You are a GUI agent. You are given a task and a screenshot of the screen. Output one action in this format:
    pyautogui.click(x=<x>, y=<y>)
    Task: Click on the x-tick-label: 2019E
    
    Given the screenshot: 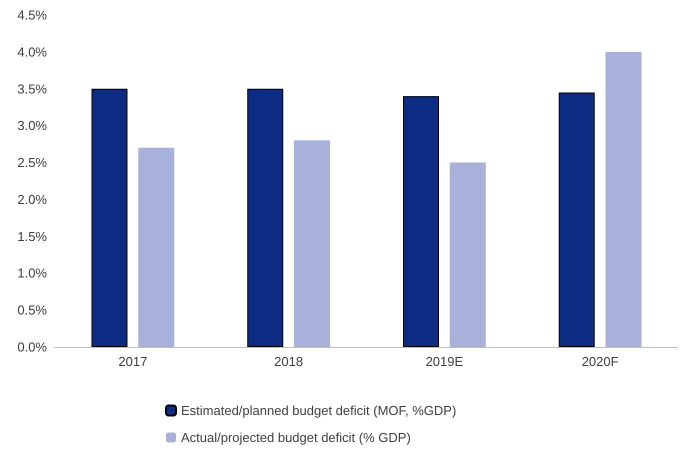 What is the action you would take?
    pyautogui.click(x=445, y=361)
    